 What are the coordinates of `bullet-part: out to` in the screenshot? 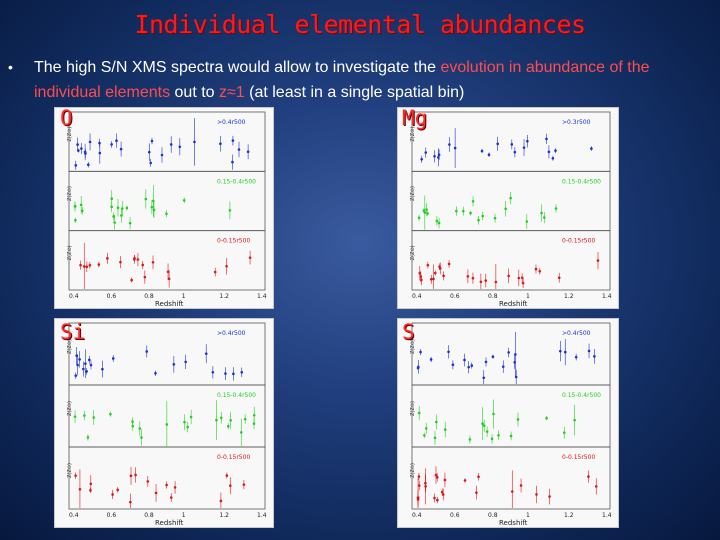 It's located at (194, 92).